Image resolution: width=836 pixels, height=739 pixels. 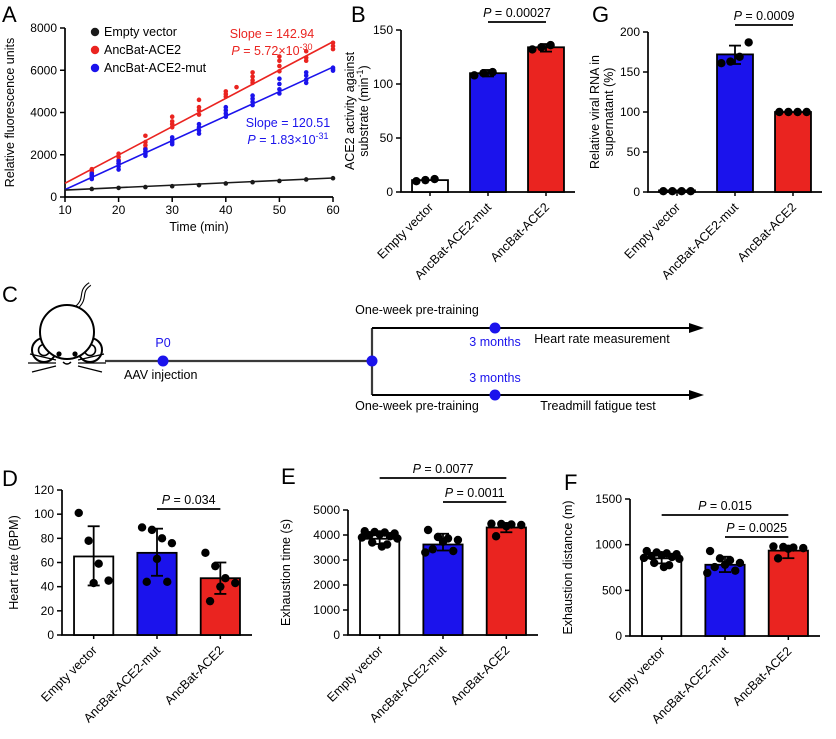 What do you see at coordinates (417, 406) in the screenshot?
I see `timeline-bottom-pretraining-label: One-week pre-training` at bounding box center [417, 406].